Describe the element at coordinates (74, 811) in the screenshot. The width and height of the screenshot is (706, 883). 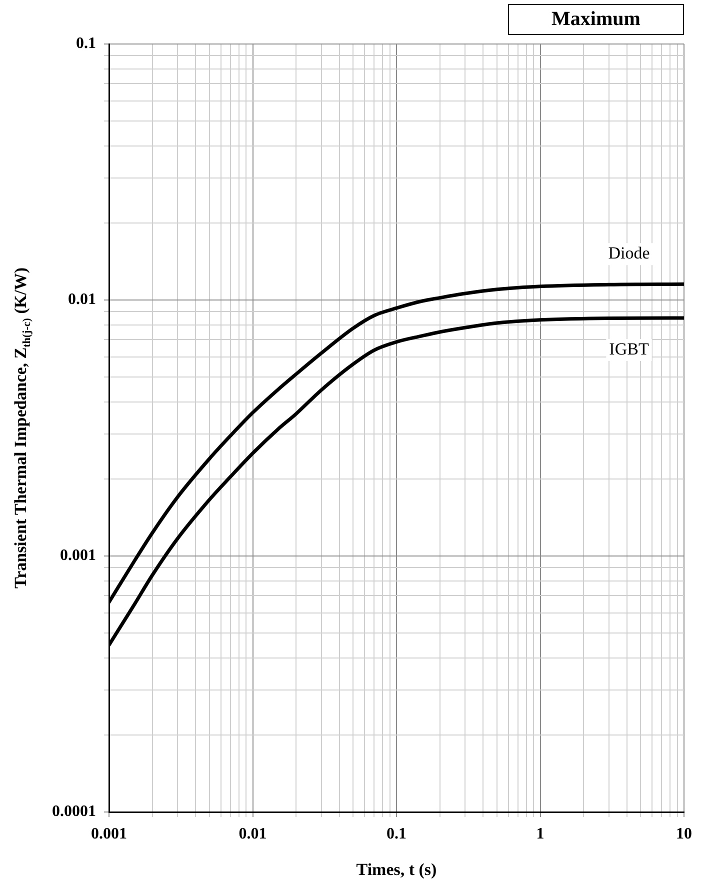
I see `y-tick-label: 0.0001` at that location.